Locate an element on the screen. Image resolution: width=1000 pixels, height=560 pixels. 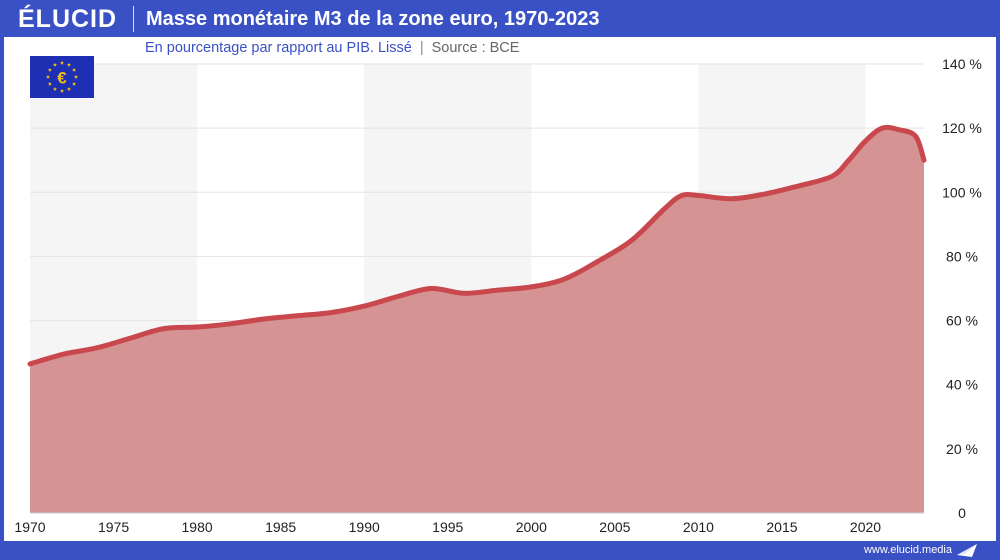
subtitle-text: En pourcentage par rapport au PIB. Lissé is located at coordinates (278, 48).